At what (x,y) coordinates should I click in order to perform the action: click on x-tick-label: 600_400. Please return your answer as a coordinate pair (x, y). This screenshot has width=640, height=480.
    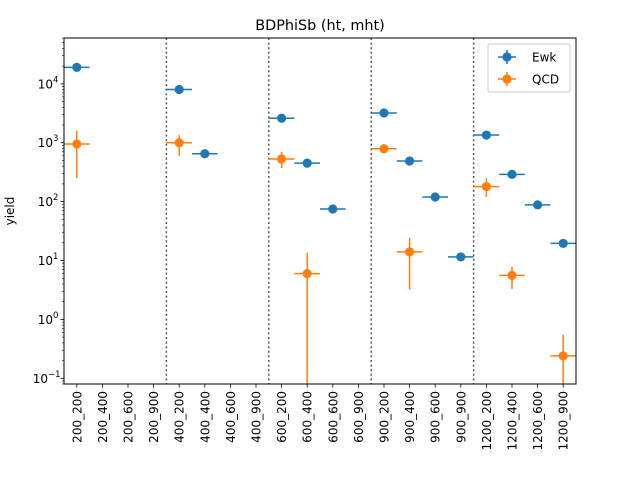
    Looking at the image, I should click on (308, 417).